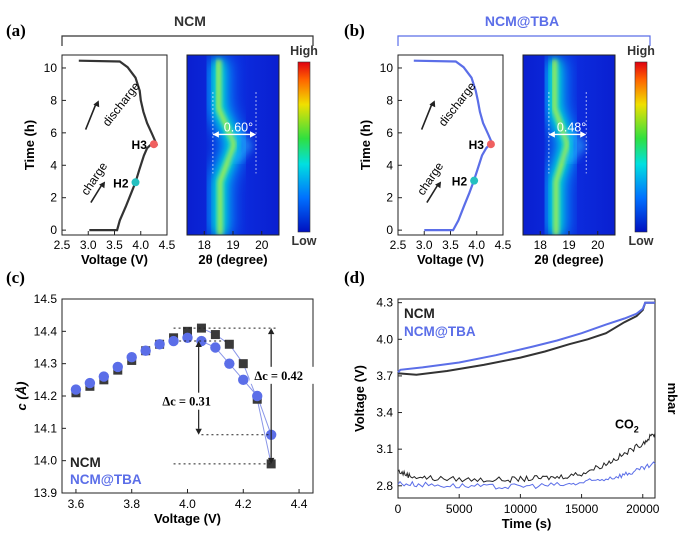  Describe the element at coordinates (15, 277) in the screenshot. I see `panel-label-c: (c)` at that location.